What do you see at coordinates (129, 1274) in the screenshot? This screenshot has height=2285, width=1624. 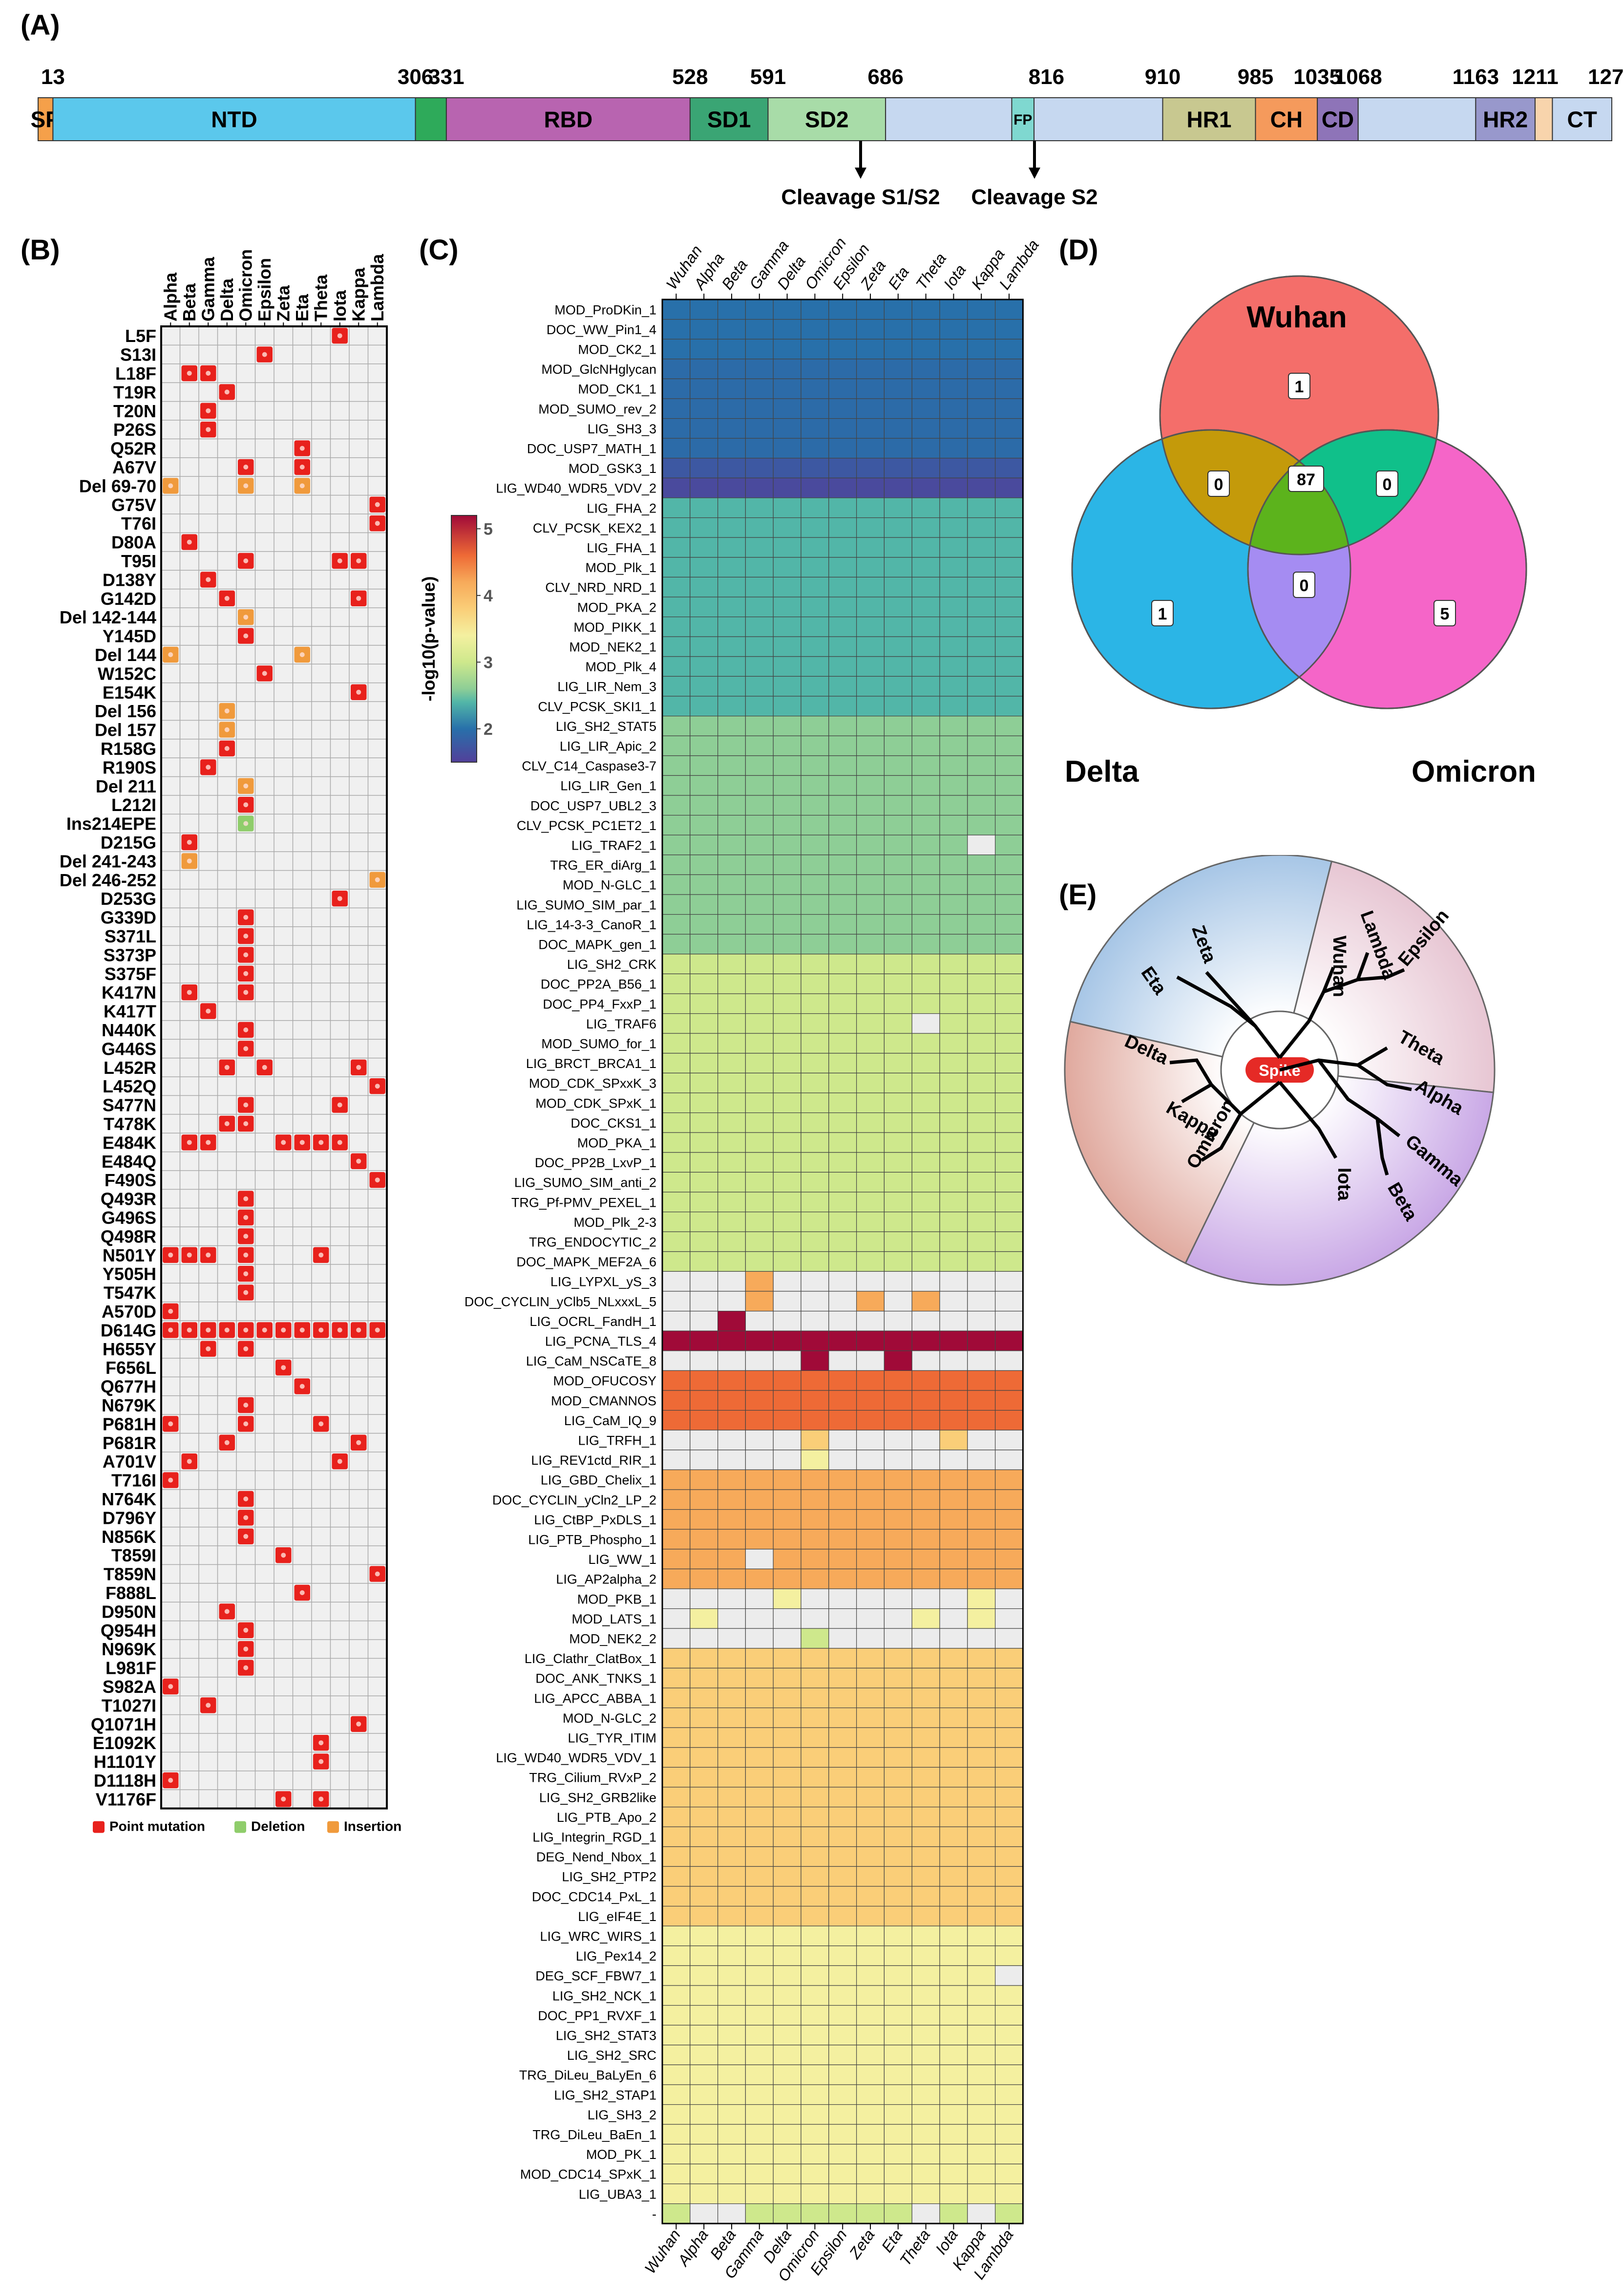 I see `mutation-label: Y505H` at bounding box center [129, 1274].